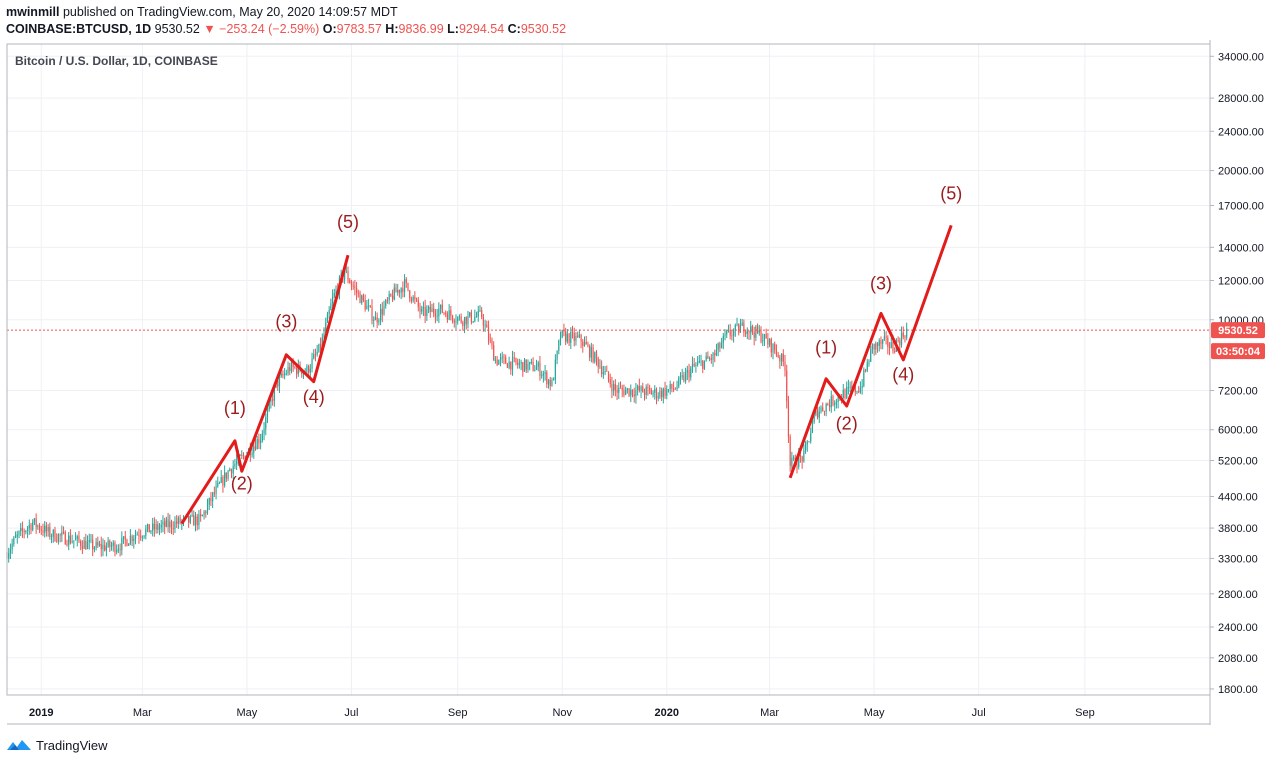 The height and width of the screenshot is (762, 1283). I want to click on author: mwinmill, so click(33, 12).